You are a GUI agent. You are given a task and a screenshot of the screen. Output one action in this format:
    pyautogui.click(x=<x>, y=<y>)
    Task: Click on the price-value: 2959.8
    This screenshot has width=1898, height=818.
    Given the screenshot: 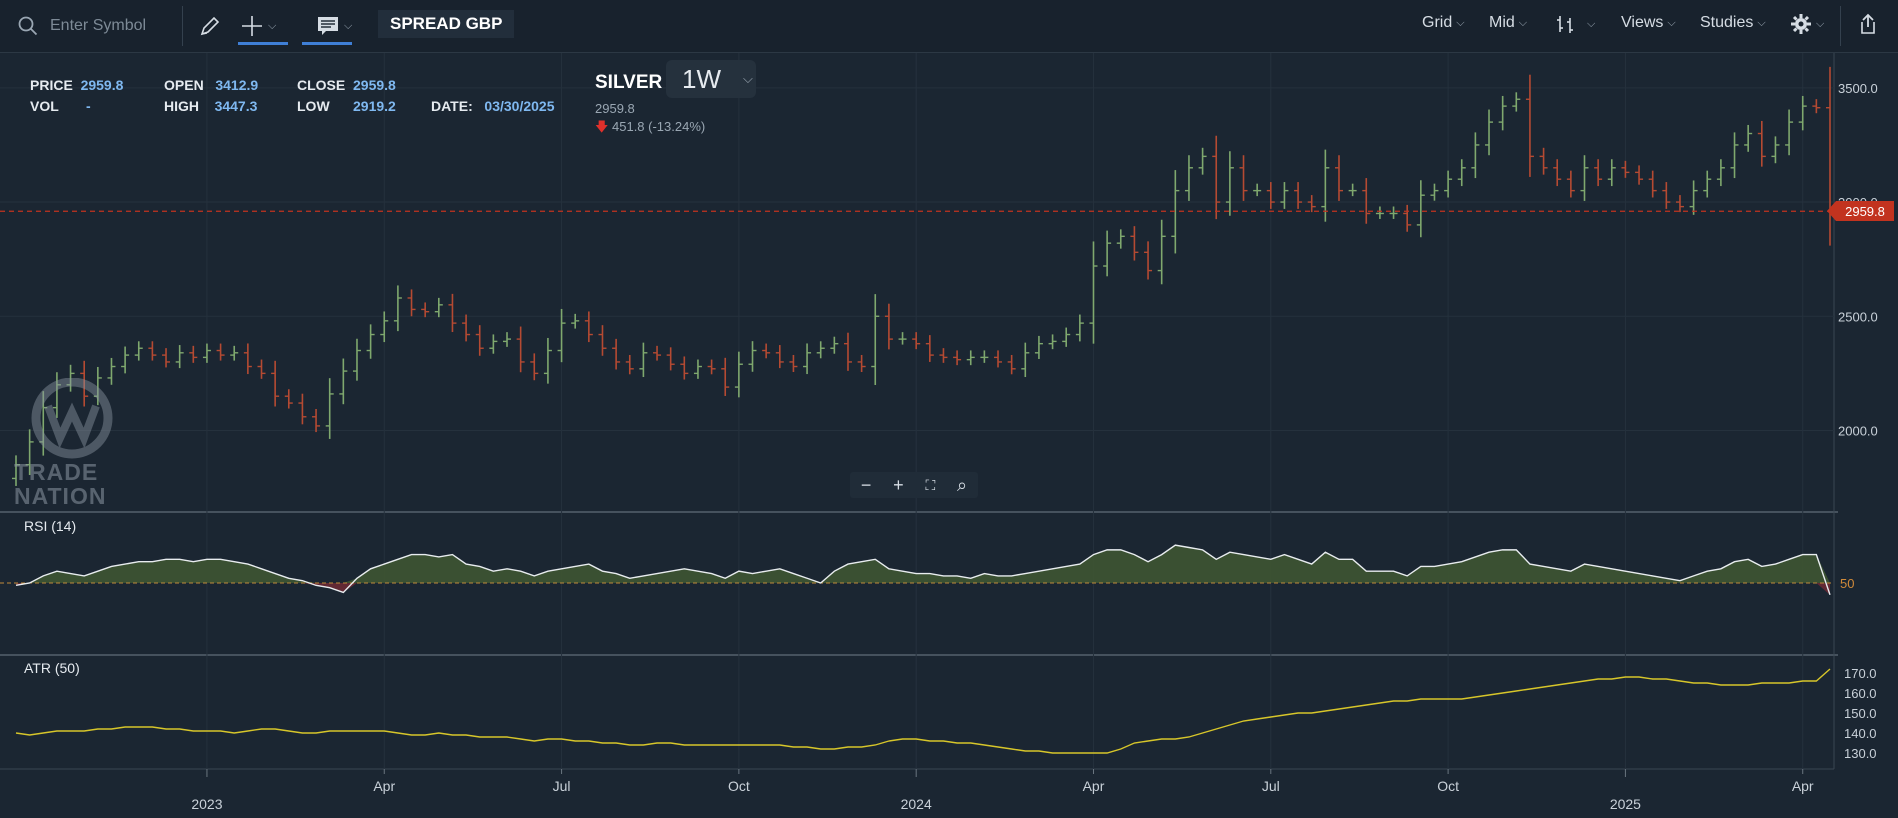 What is the action you would take?
    pyautogui.click(x=102, y=85)
    